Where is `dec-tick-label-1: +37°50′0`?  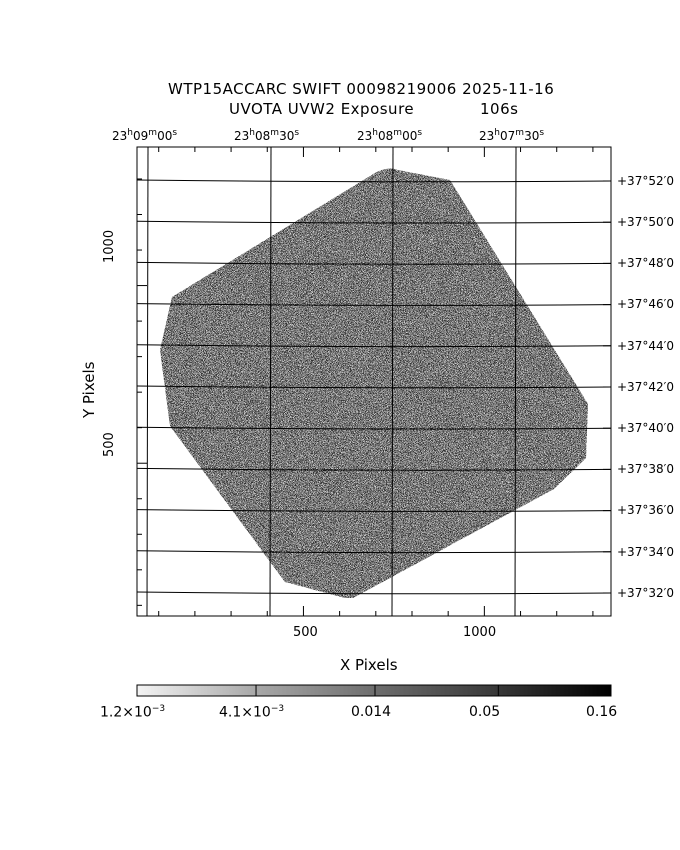 dec-tick-label-1: +37°50′0 is located at coordinates (645, 222).